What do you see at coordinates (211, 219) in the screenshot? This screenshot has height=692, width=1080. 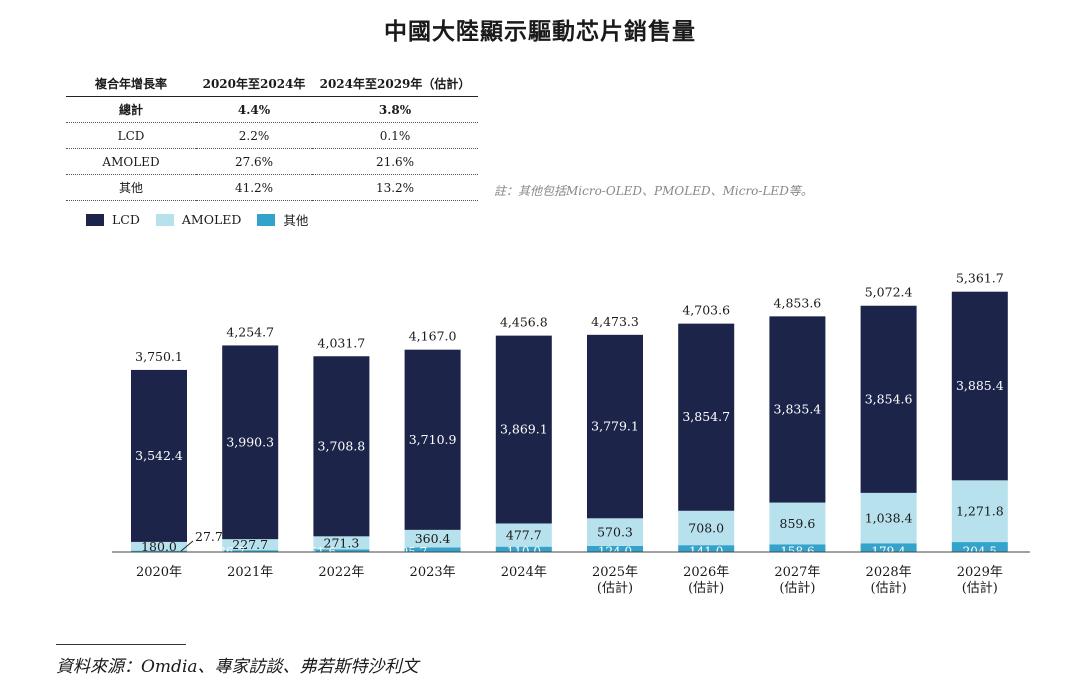 I see `legend-label: AMOLED` at bounding box center [211, 219].